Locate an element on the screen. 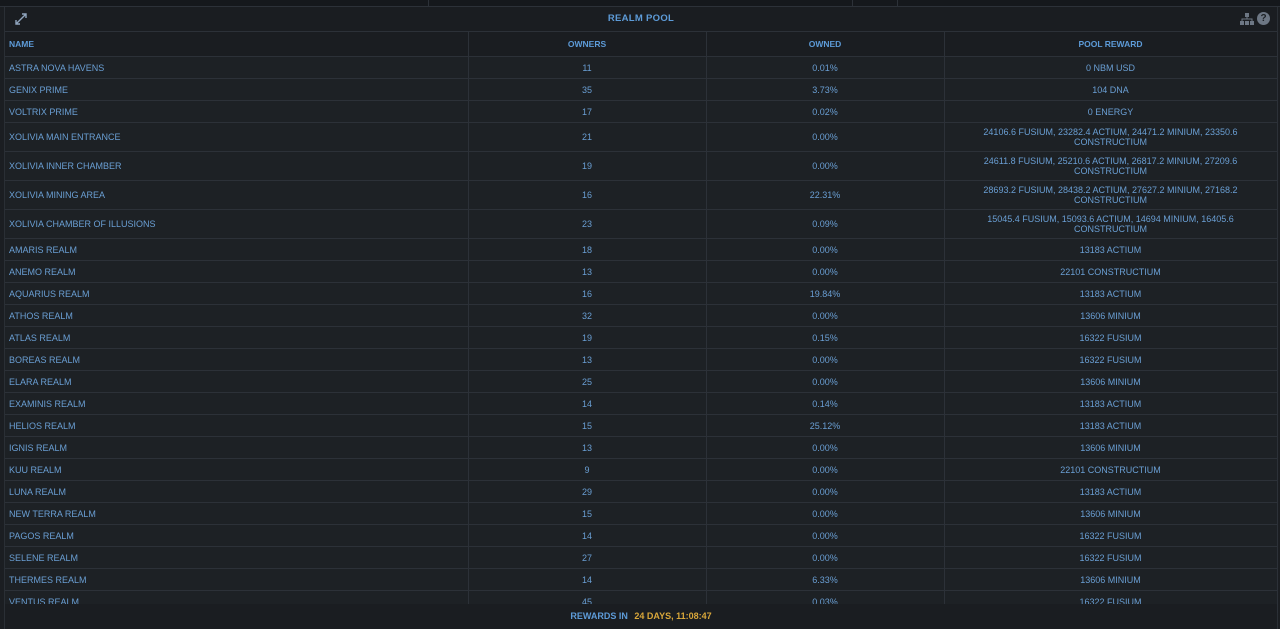 The image size is (1280, 629). realm-name-cell: AQUARIUS REALM is located at coordinates (237, 293).